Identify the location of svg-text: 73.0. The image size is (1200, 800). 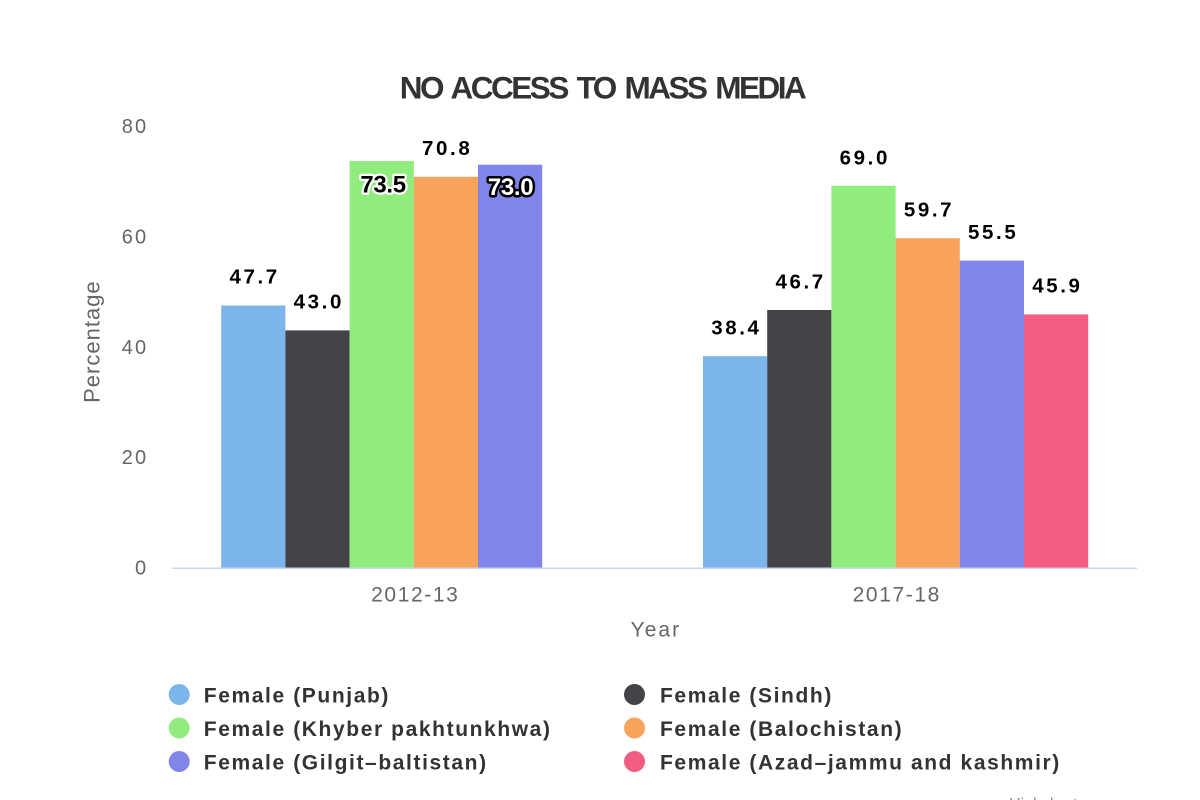
(511, 187).